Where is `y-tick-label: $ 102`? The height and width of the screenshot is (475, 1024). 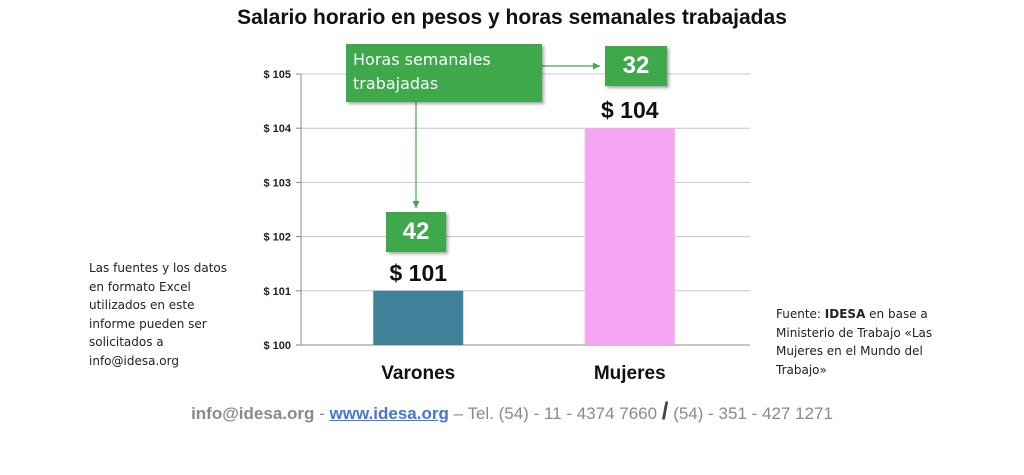
y-tick-label: $ 102 is located at coordinates (277, 238).